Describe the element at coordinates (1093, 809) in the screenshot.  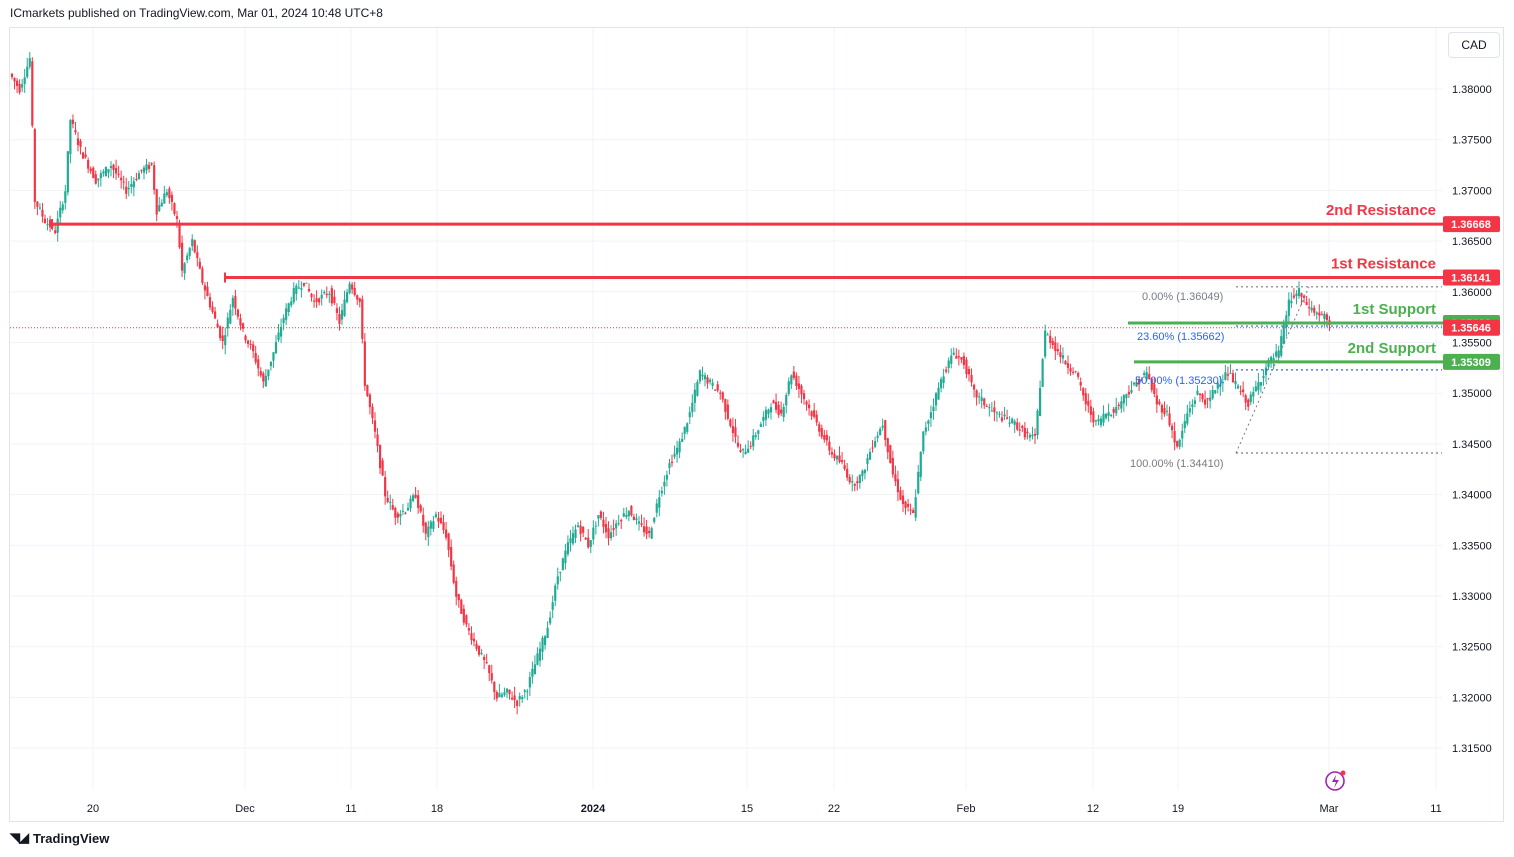
I see `time-tick-label: 12` at that location.